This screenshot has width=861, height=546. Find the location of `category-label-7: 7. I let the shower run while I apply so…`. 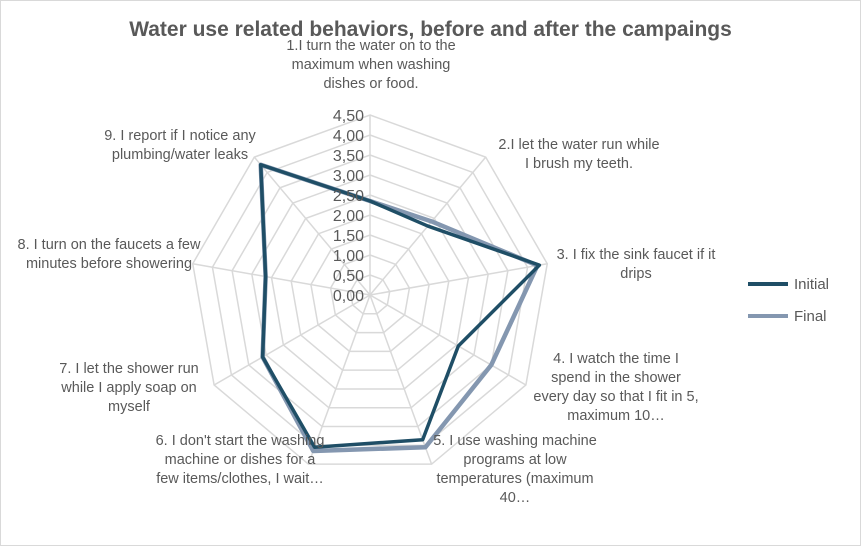

category-label-7: 7. I let the shower run while I apply so… is located at coordinates (129, 388).